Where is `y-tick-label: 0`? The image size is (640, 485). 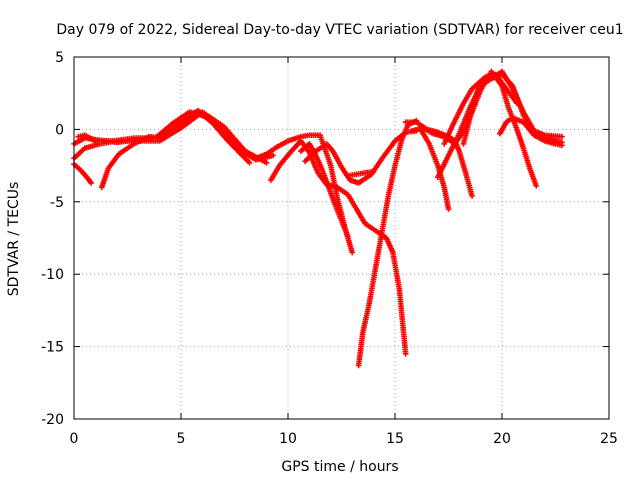 y-tick-label: 0 is located at coordinates (59, 130).